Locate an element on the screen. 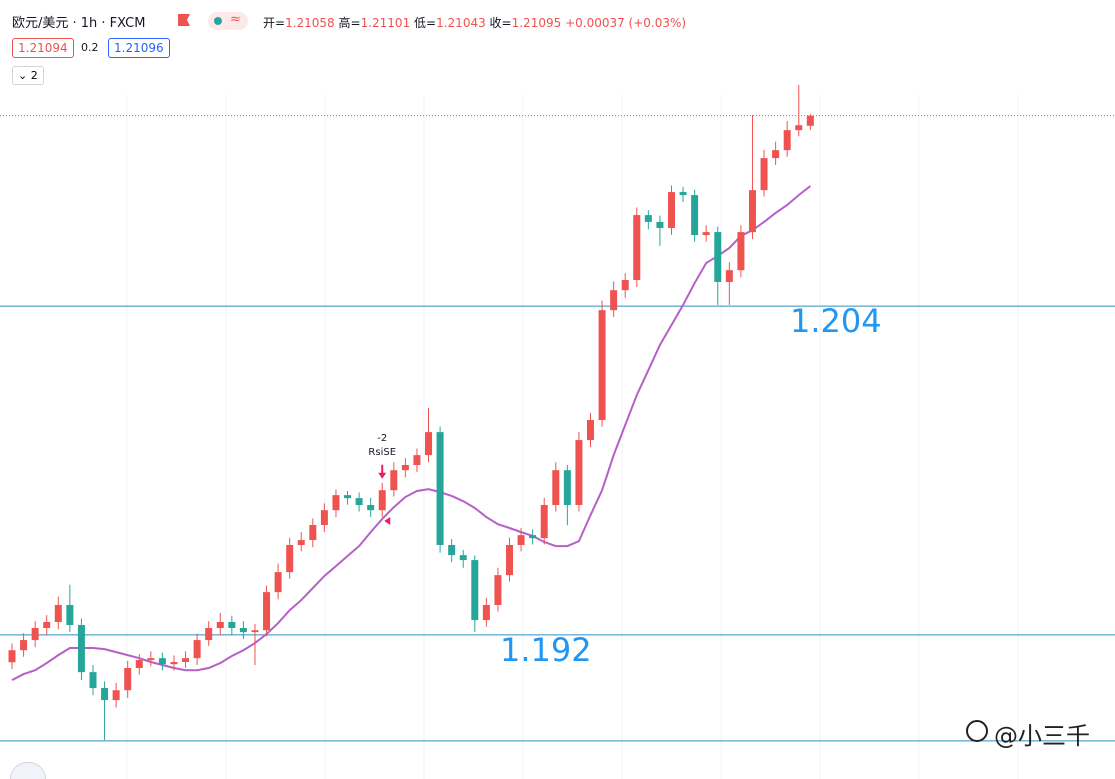 The height and width of the screenshot is (779, 1115). chevron: ⌄ is located at coordinates (24, 75).